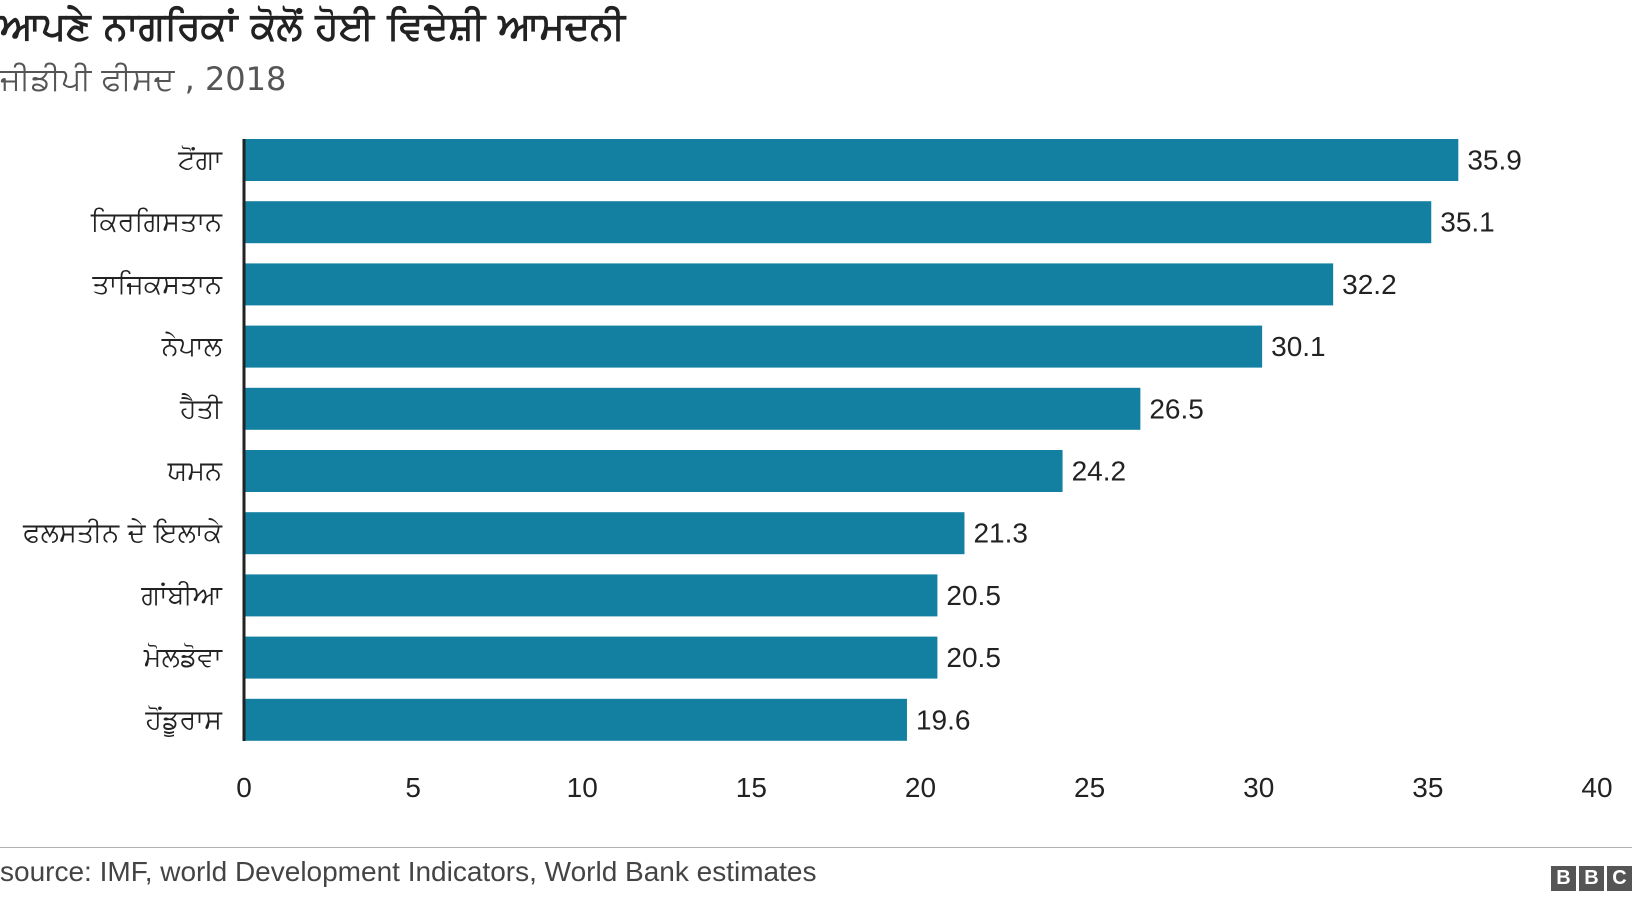 Image resolution: width=1632 pixels, height=902 pixels. I want to click on value-label: 35.1, so click(1467, 222).